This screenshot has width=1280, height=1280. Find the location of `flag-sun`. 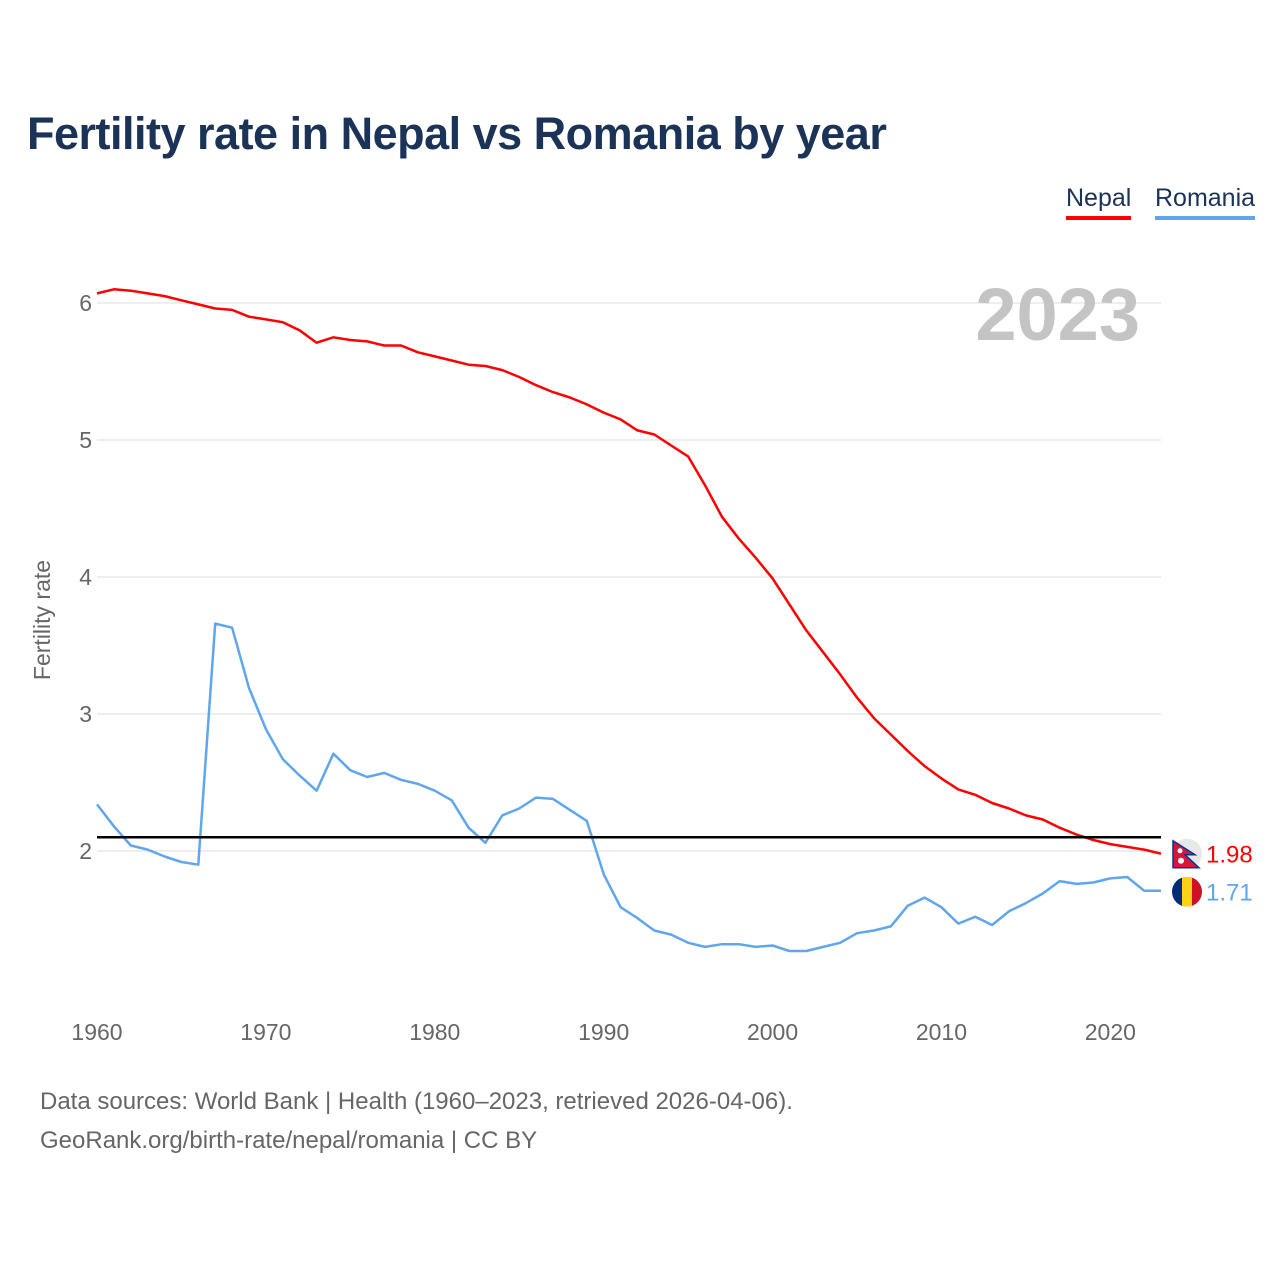

flag-sun is located at coordinates (1181, 860).